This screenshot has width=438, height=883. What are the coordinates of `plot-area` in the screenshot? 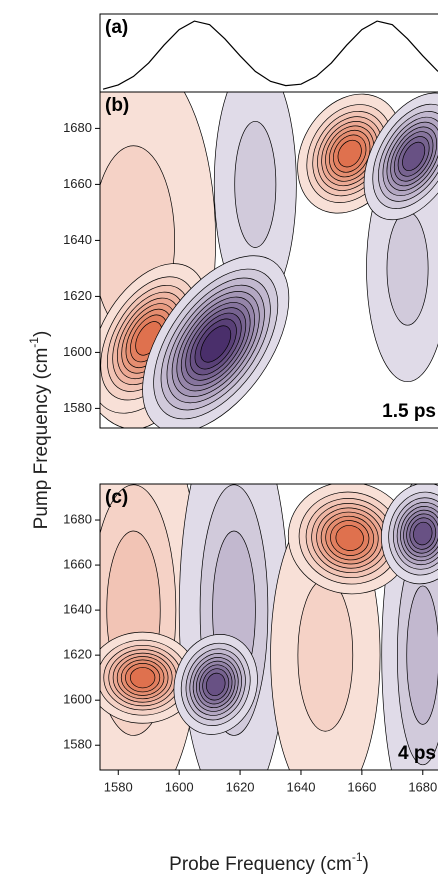 It's located at (269, 53).